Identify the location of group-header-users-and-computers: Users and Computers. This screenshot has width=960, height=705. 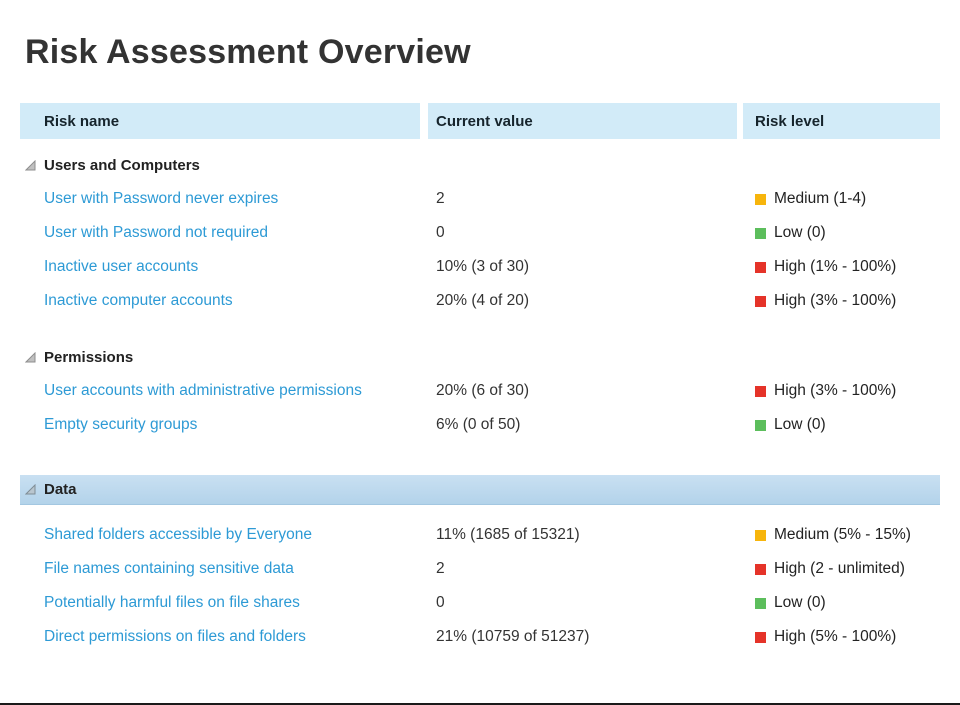
(480, 165).